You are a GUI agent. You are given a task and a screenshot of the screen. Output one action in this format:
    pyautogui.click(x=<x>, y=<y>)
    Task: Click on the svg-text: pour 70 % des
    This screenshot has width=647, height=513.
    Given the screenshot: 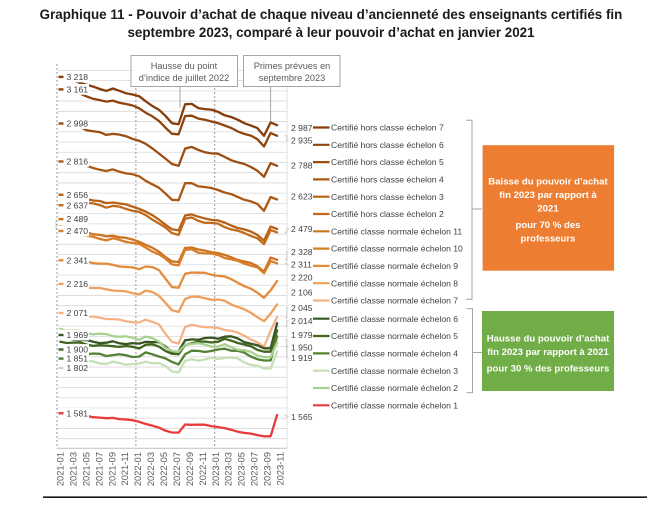 What is the action you would take?
    pyautogui.click(x=547, y=225)
    